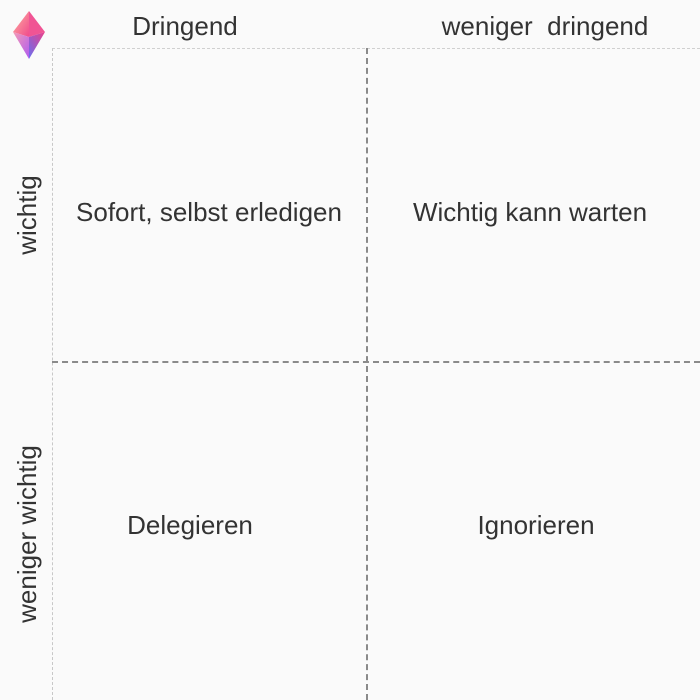  I want to click on row-header-important: wichtig, so click(27, 215).